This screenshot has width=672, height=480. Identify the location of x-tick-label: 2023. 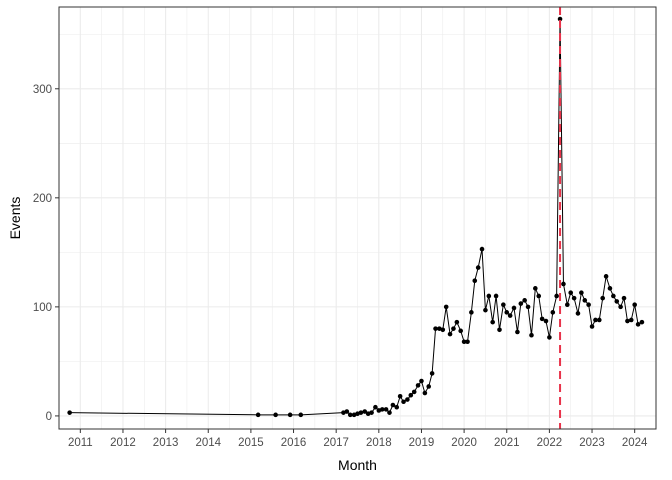
(592, 443).